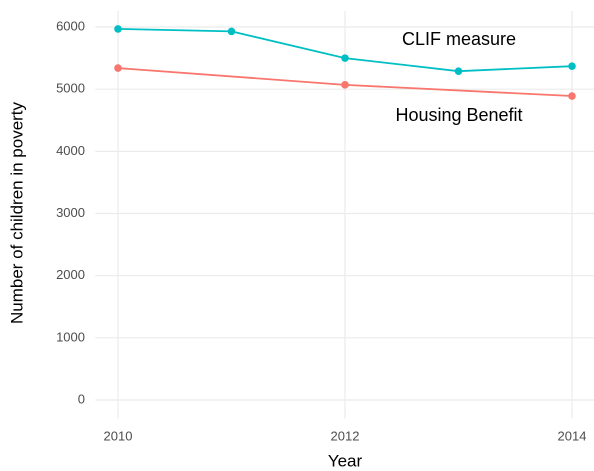 The width and height of the screenshot is (594, 471). Describe the element at coordinates (459, 39) in the screenshot. I see `series-label: CLIF measure` at that location.